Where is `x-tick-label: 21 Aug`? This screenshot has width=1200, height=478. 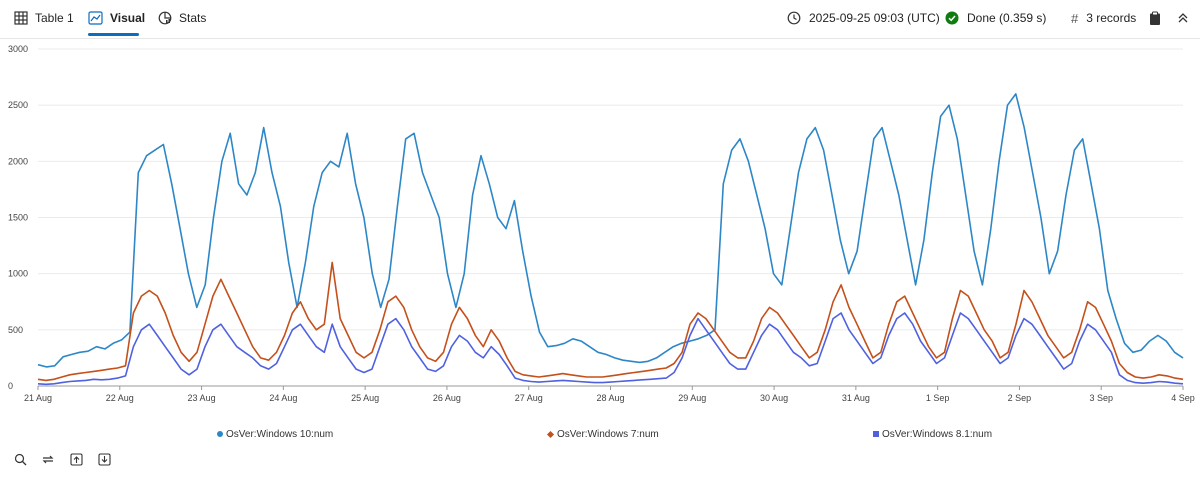 x-tick-label: 21 Aug is located at coordinates (38, 398).